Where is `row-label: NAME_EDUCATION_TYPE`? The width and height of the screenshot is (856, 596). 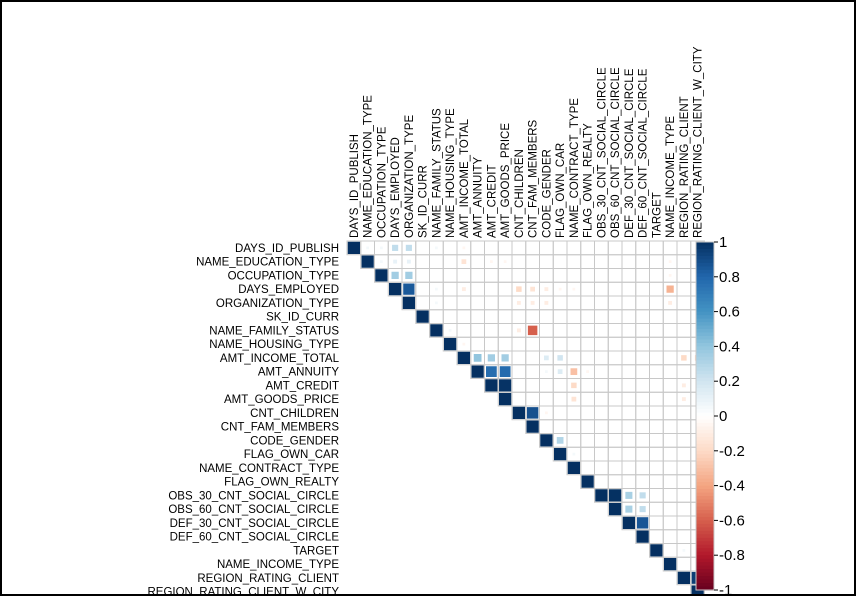
row-label: NAME_EDUCATION_TYPE is located at coordinates (267, 263).